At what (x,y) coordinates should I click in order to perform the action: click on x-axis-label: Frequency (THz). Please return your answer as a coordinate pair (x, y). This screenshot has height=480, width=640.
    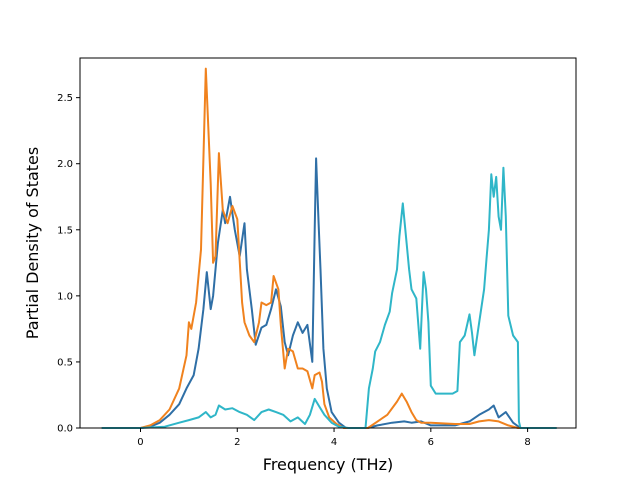
    Looking at the image, I should click on (328, 464).